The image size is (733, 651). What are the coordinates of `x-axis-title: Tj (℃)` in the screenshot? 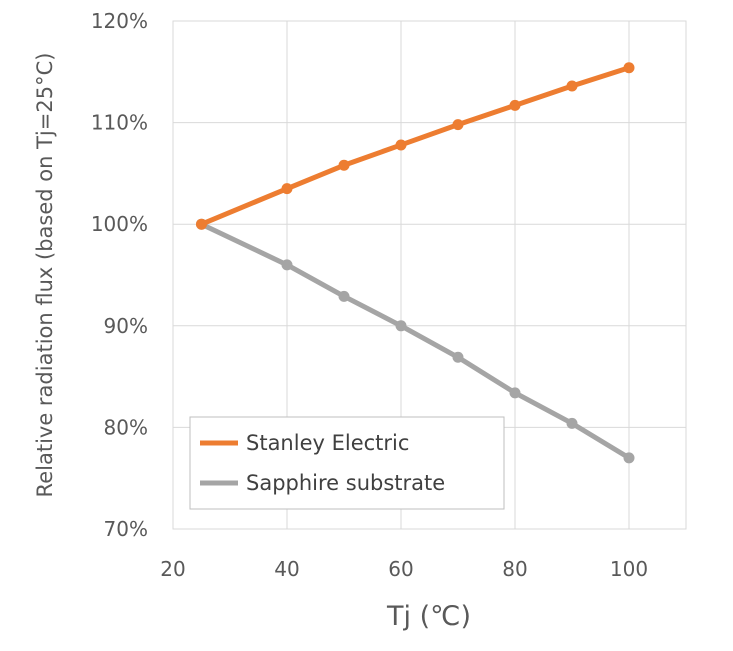 It's located at (428, 616).